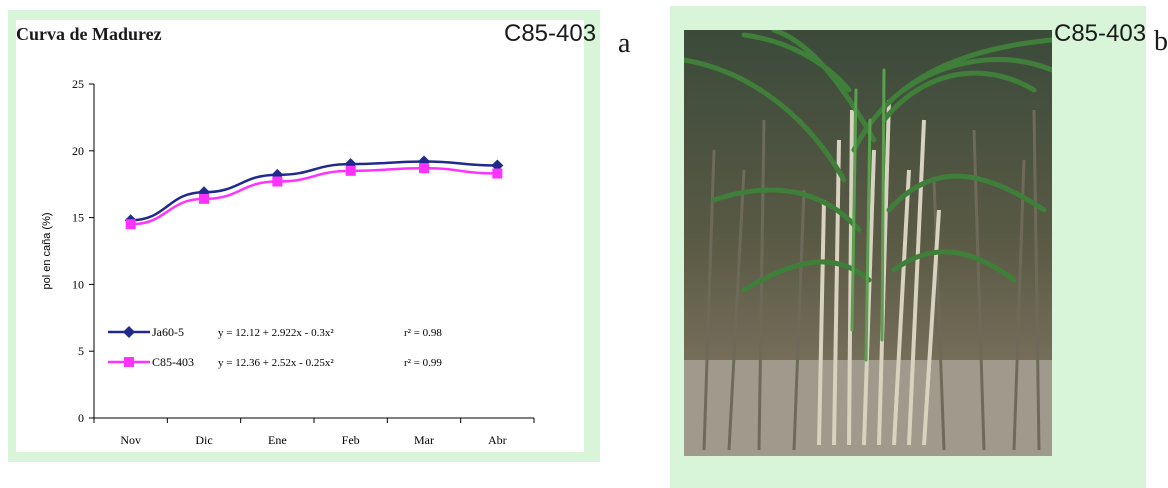  Describe the element at coordinates (168, 332) in the screenshot. I see `legend-label: Ja60-5` at that location.